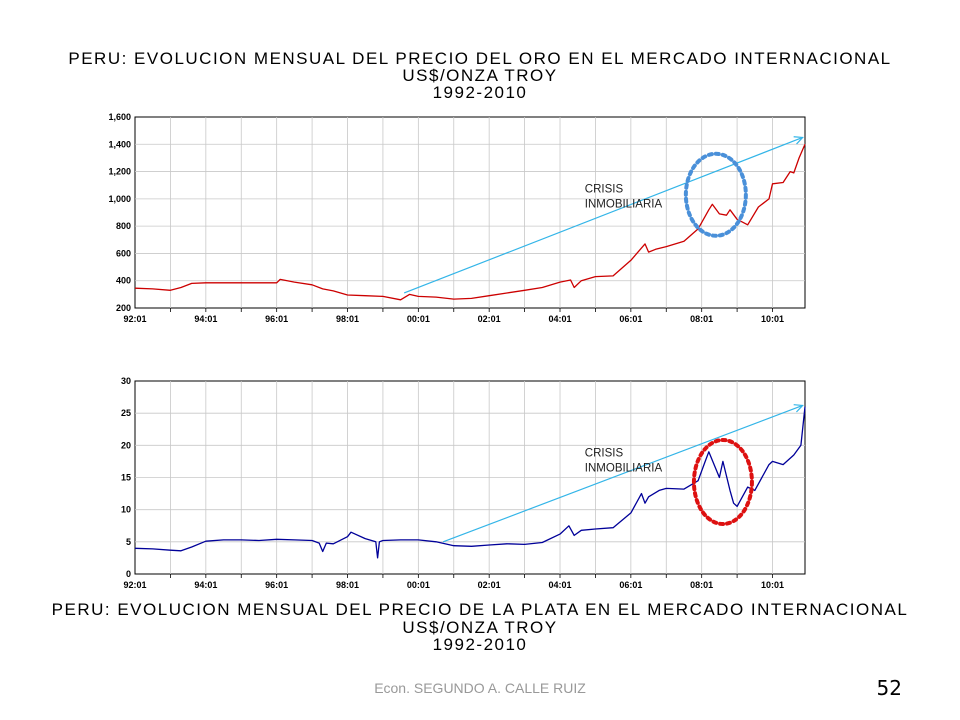 The width and height of the screenshot is (960, 720). What do you see at coordinates (798, 140) in the screenshot?
I see `gold-trend-arrowhead` at bounding box center [798, 140].